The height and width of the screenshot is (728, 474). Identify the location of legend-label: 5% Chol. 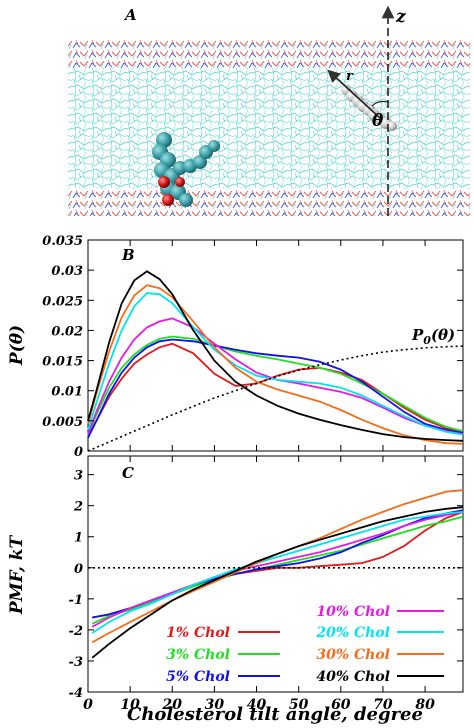
(198, 677).